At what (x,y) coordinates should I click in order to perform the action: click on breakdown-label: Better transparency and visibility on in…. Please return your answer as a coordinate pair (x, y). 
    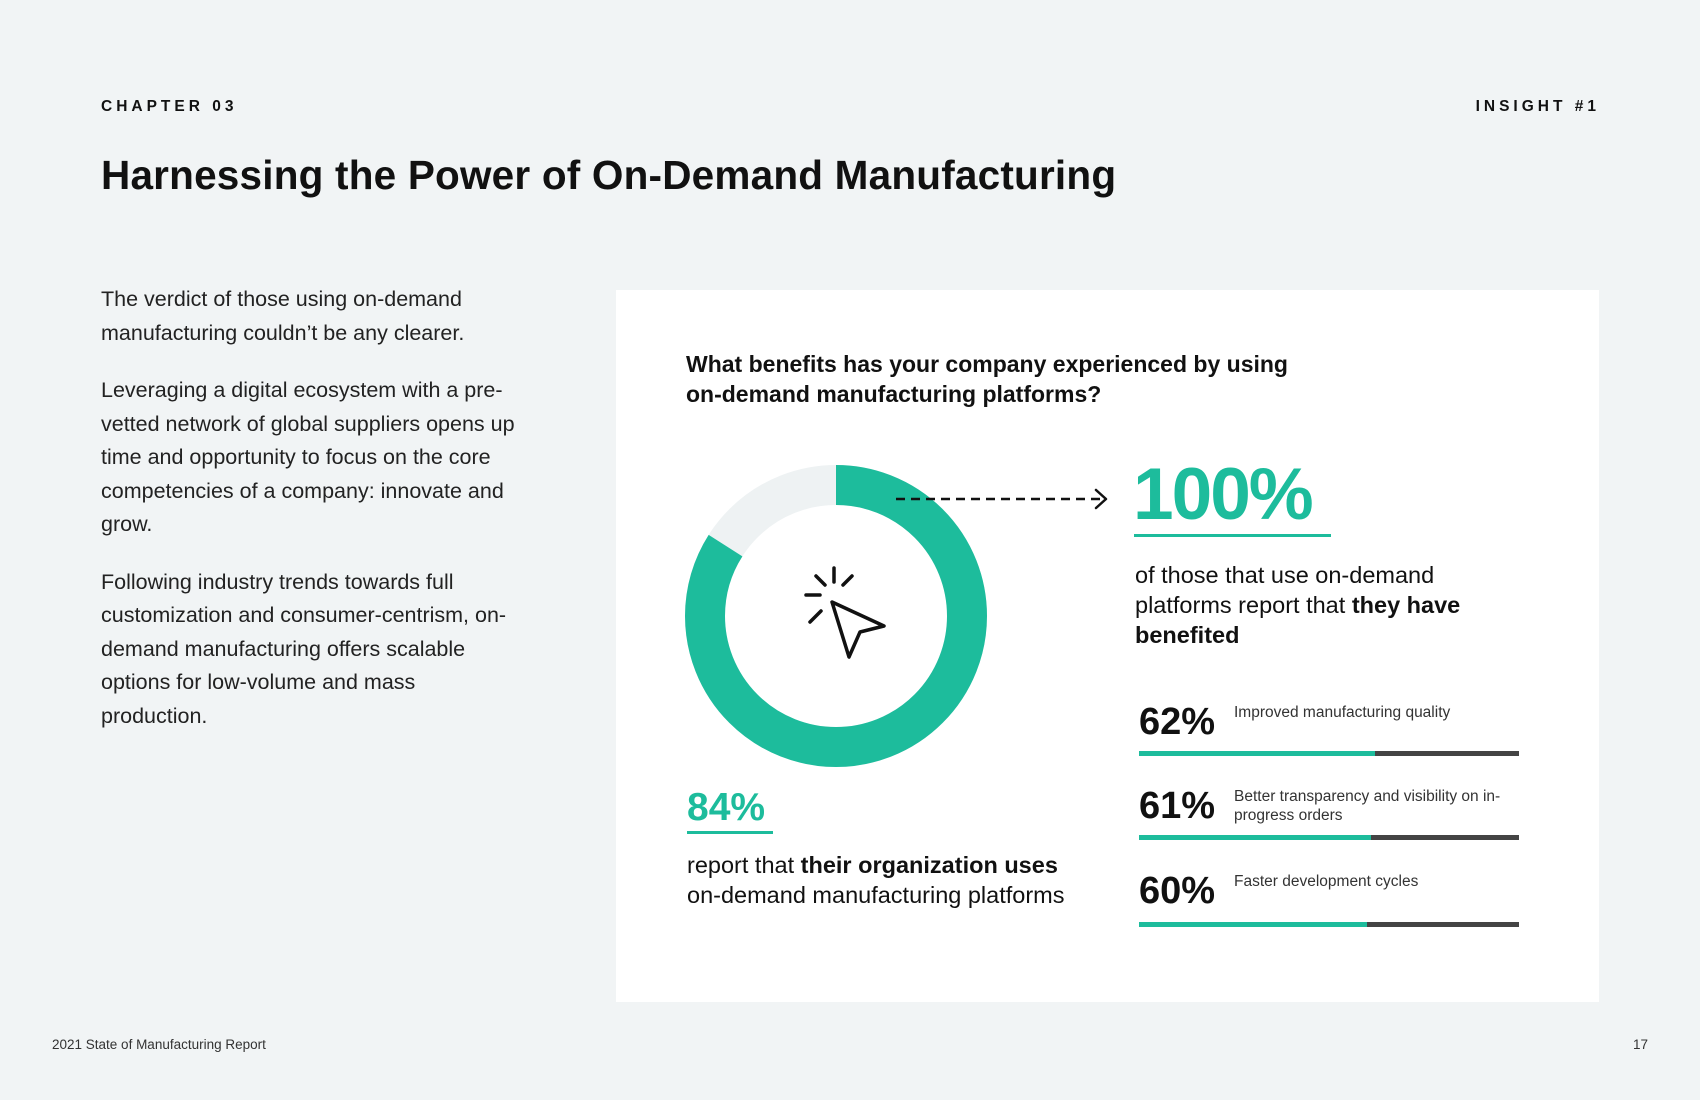
    Looking at the image, I should click on (1367, 806).